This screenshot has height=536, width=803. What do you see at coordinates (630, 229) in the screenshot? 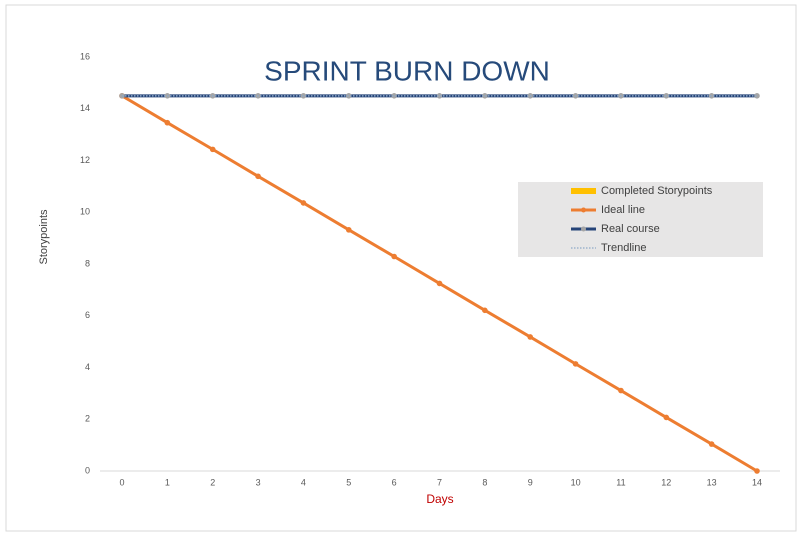
I see `legend-label: Real course` at bounding box center [630, 229].